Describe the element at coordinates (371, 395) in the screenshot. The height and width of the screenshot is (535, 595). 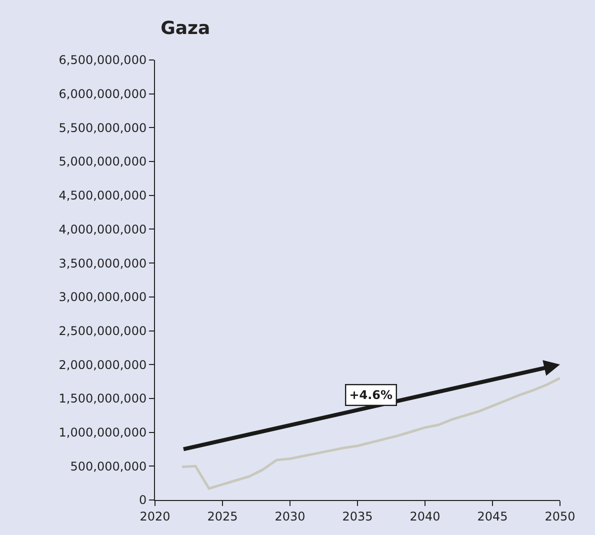
I see `annotation: +4.6%` at that location.